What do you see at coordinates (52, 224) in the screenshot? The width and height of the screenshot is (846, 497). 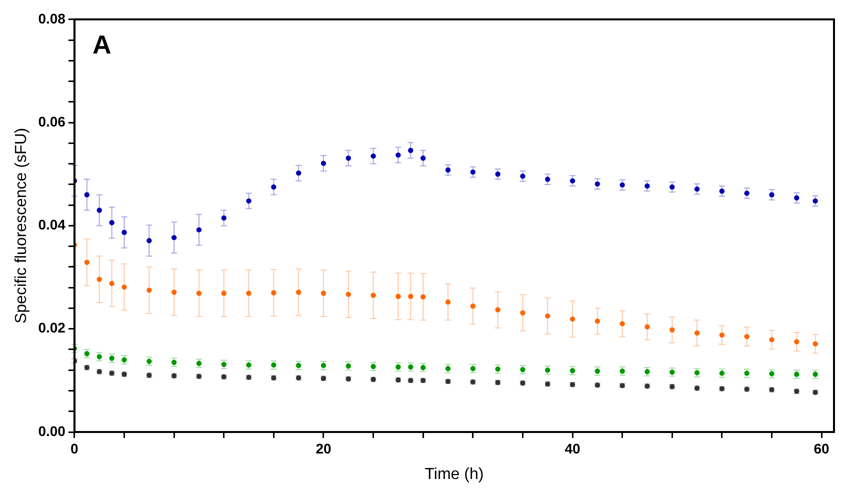 I see `y-tick-label: 0.04` at bounding box center [52, 224].